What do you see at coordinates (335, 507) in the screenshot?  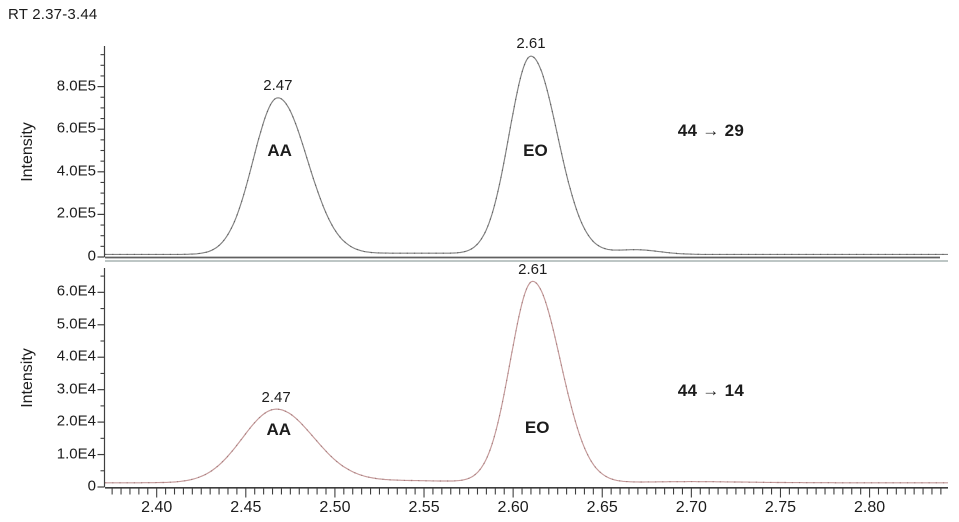 I see `x-tick-label: 2.50` at bounding box center [335, 507].